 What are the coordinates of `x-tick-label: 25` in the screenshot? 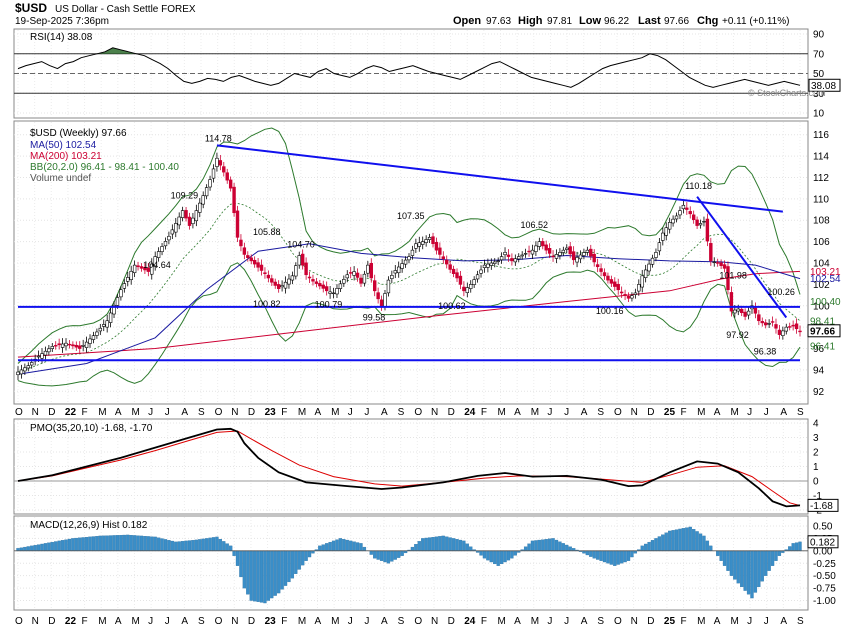 It's located at (670, 412).